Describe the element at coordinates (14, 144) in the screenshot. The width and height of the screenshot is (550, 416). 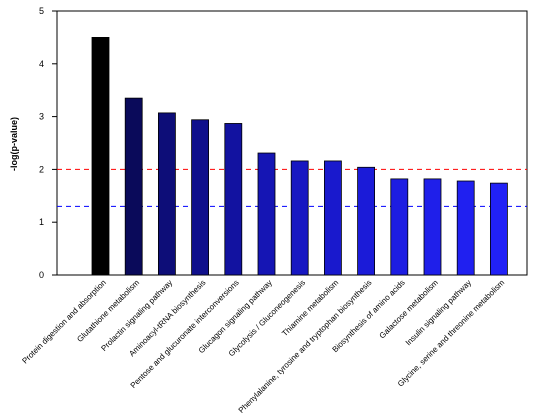
I see `y-axis-title: -log(p-value)` at that location.